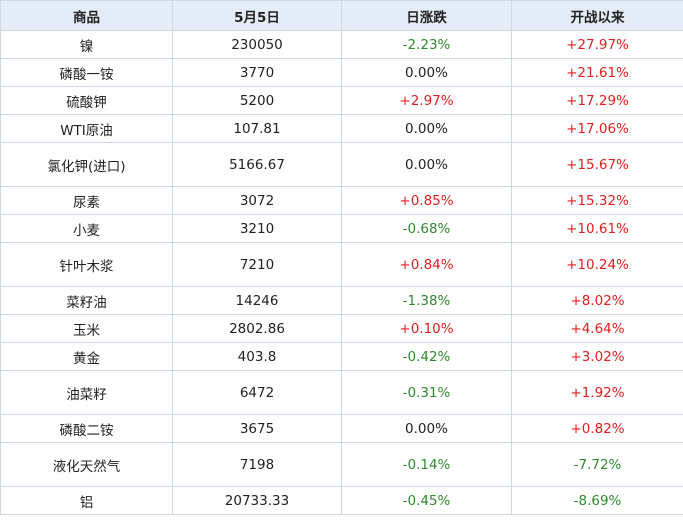 The width and height of the screenshot is (683, 521). What do you see at coordinates (597, 44) in the screenshot?
I see `change-since-war-cell: +27.97%` at bounding box center [597, 44].